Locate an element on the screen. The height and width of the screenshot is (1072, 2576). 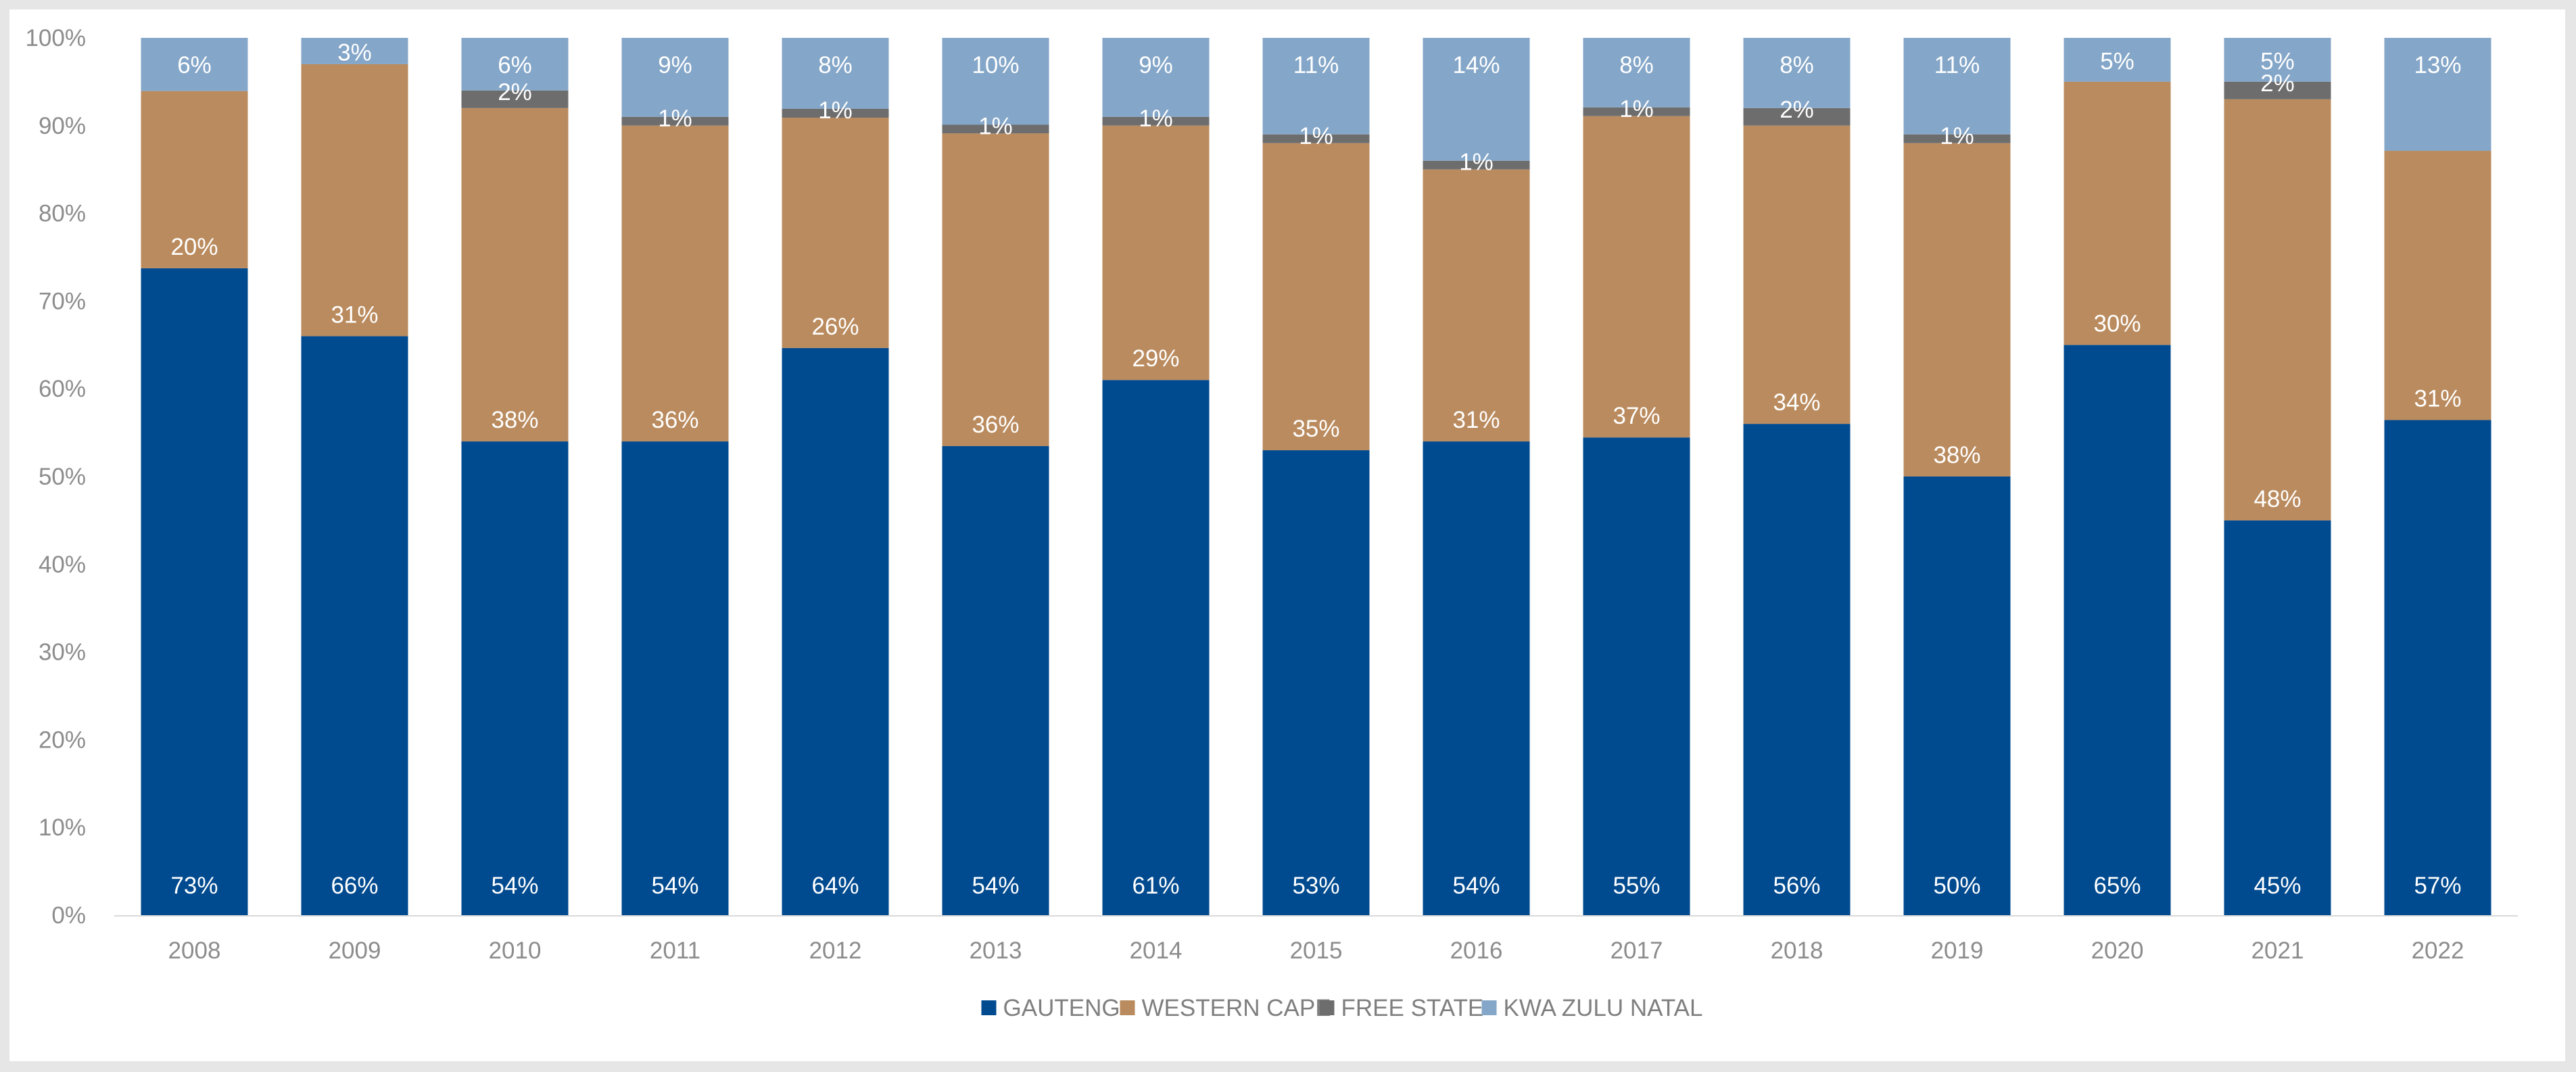
data-label: 10% is located at coordinates (995, 65).